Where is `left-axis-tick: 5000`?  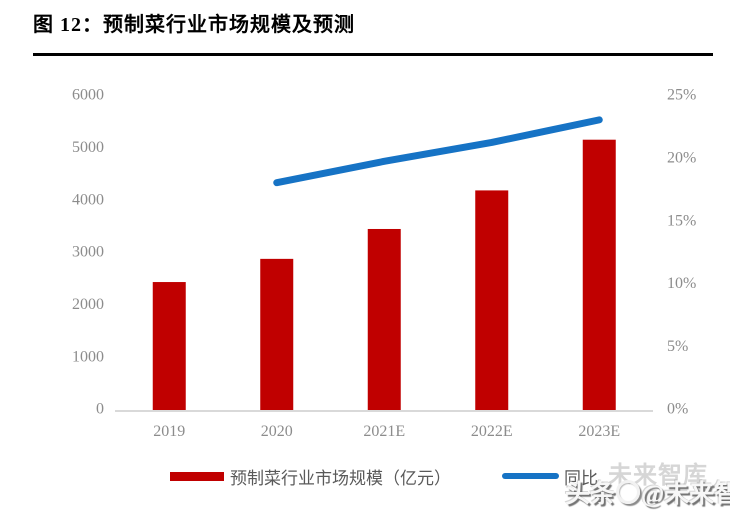
left-axis-tick: 5000 is located at coordinates (88, 147).